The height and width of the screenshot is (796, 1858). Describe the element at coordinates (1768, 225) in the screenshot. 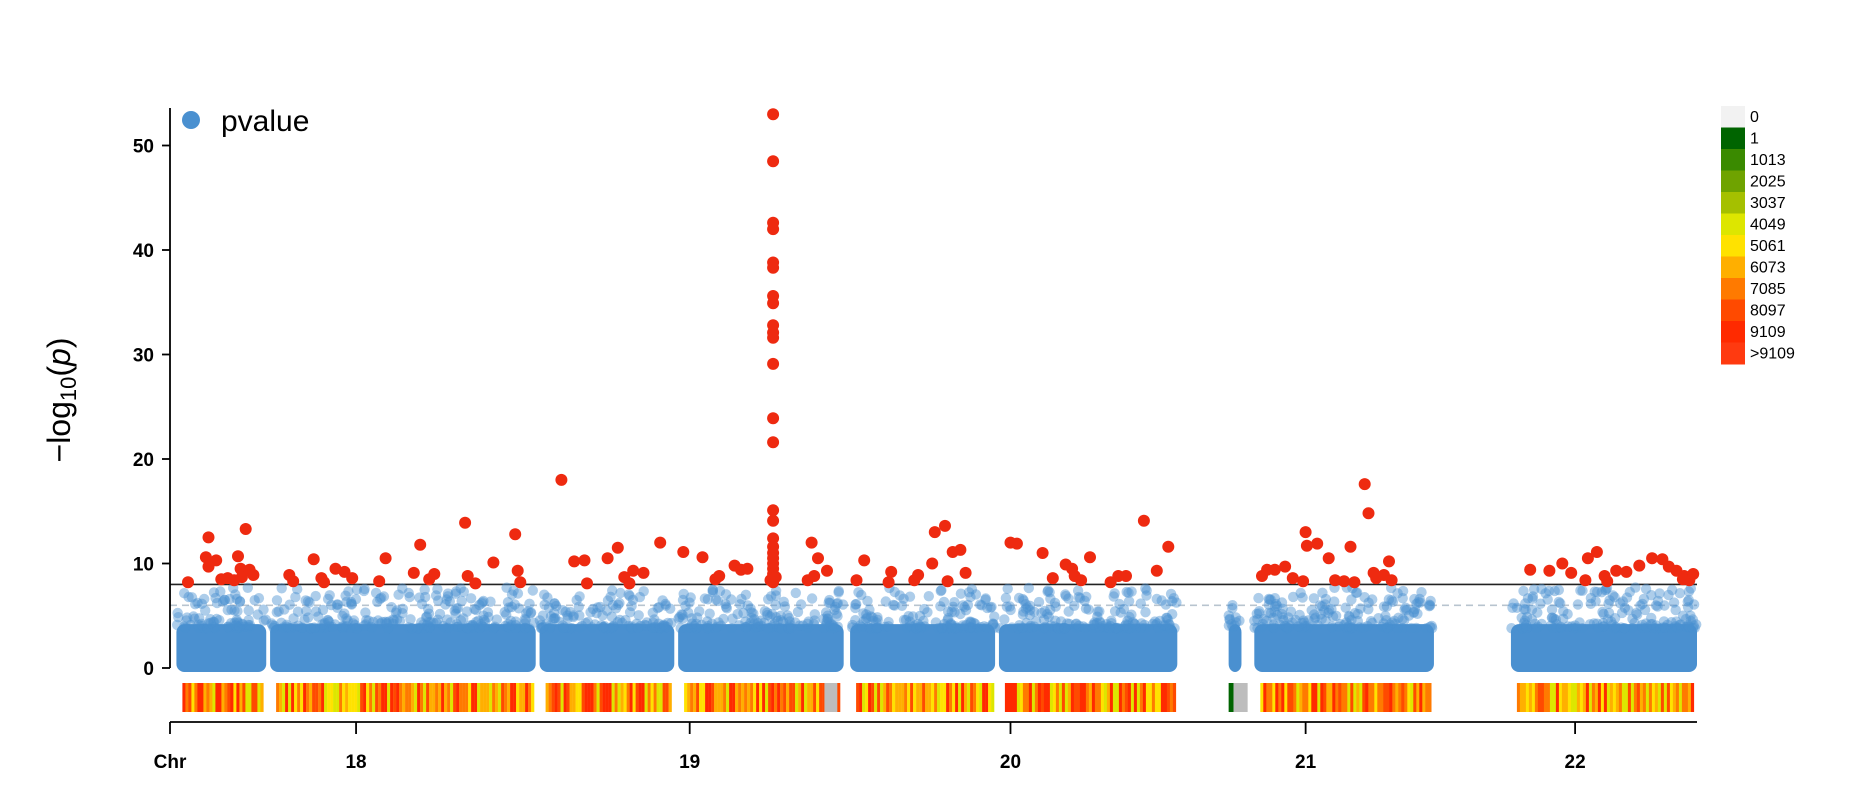

I see `density-legend-label: 4049` at that location.